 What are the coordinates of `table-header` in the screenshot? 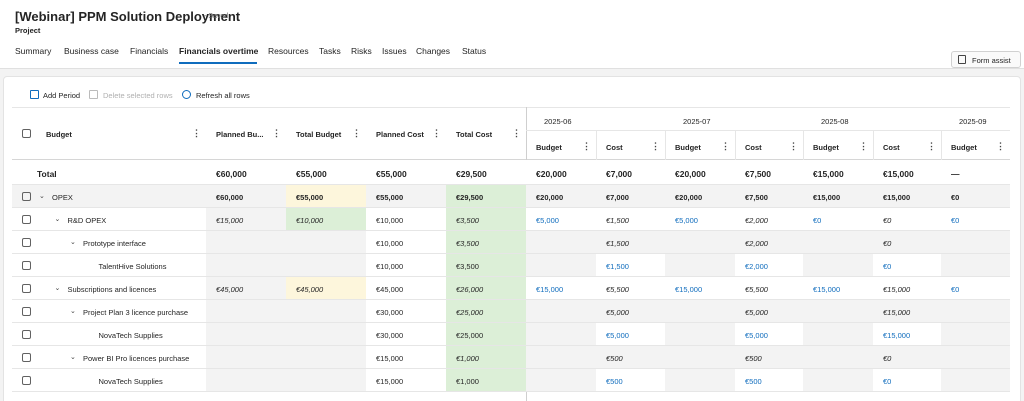 It's located at (511, 133).